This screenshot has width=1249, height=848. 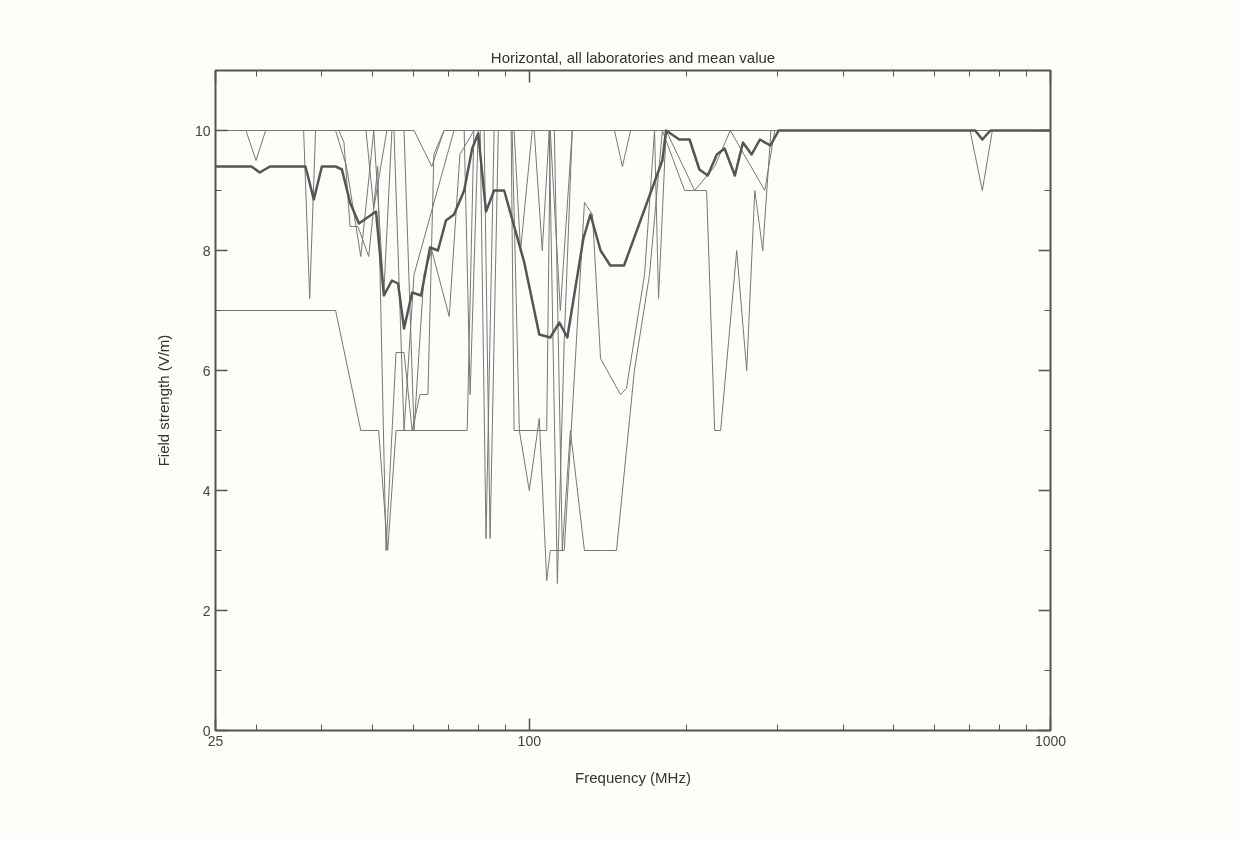 What do you see at coordinates (1050, 740) in the screenshot?
I see `x-tick-label: 1000` at bounding box center [1050, 740].